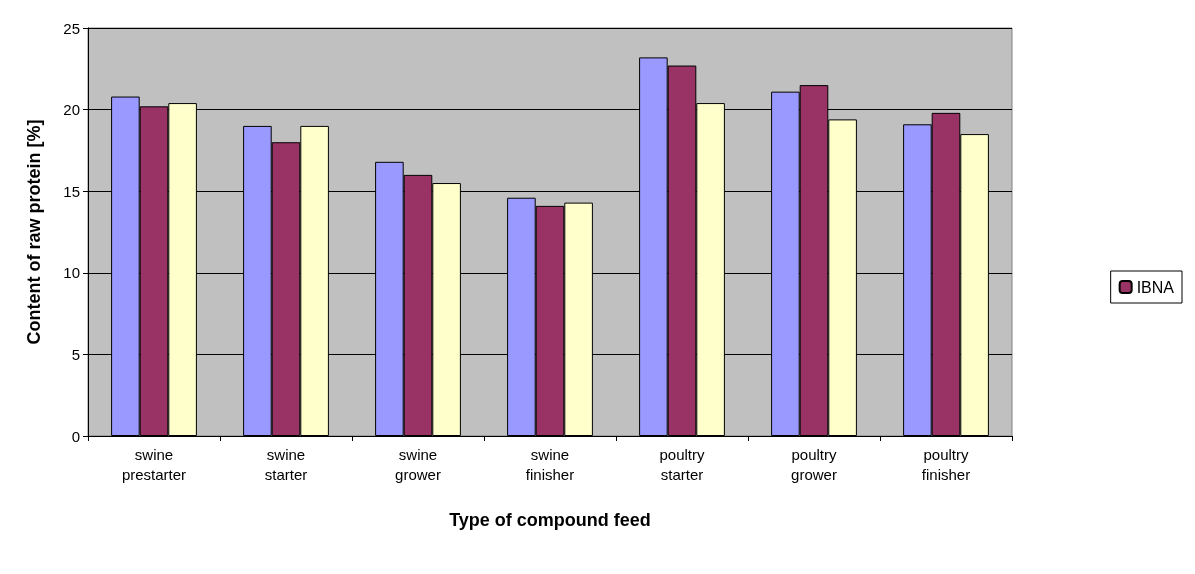  I want to click on y-tick-label: 10, so click(71, 273).